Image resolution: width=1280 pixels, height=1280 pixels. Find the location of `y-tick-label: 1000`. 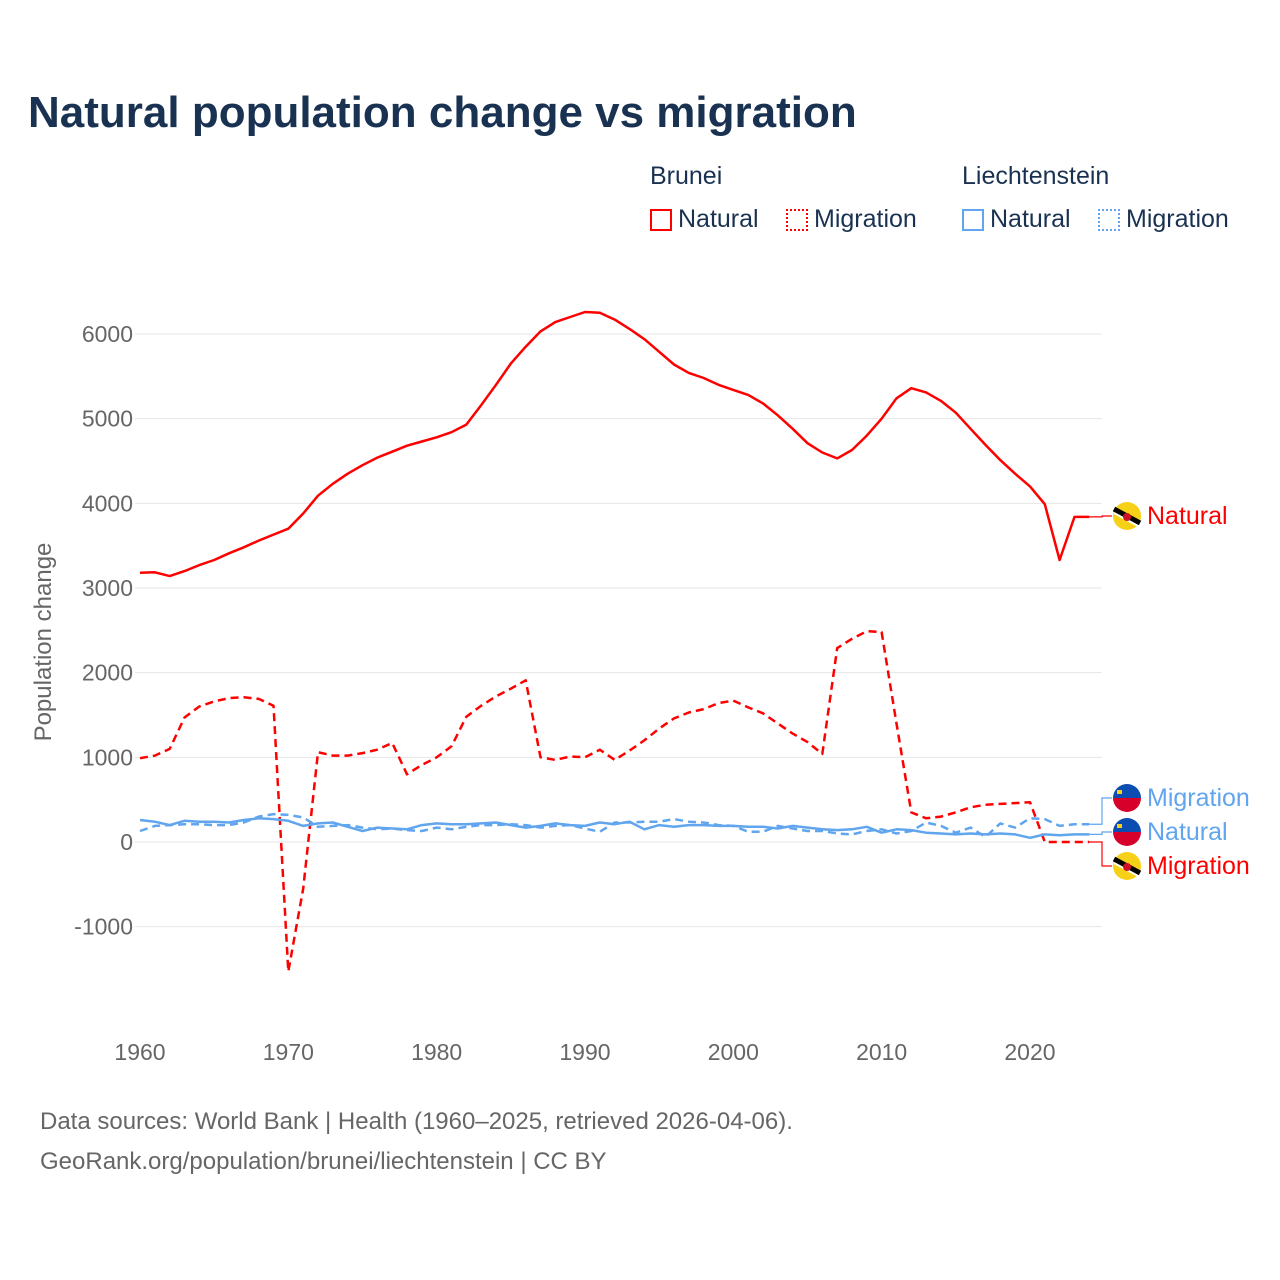

y-tick-label: 1000 is located at coordinates (107, 757).